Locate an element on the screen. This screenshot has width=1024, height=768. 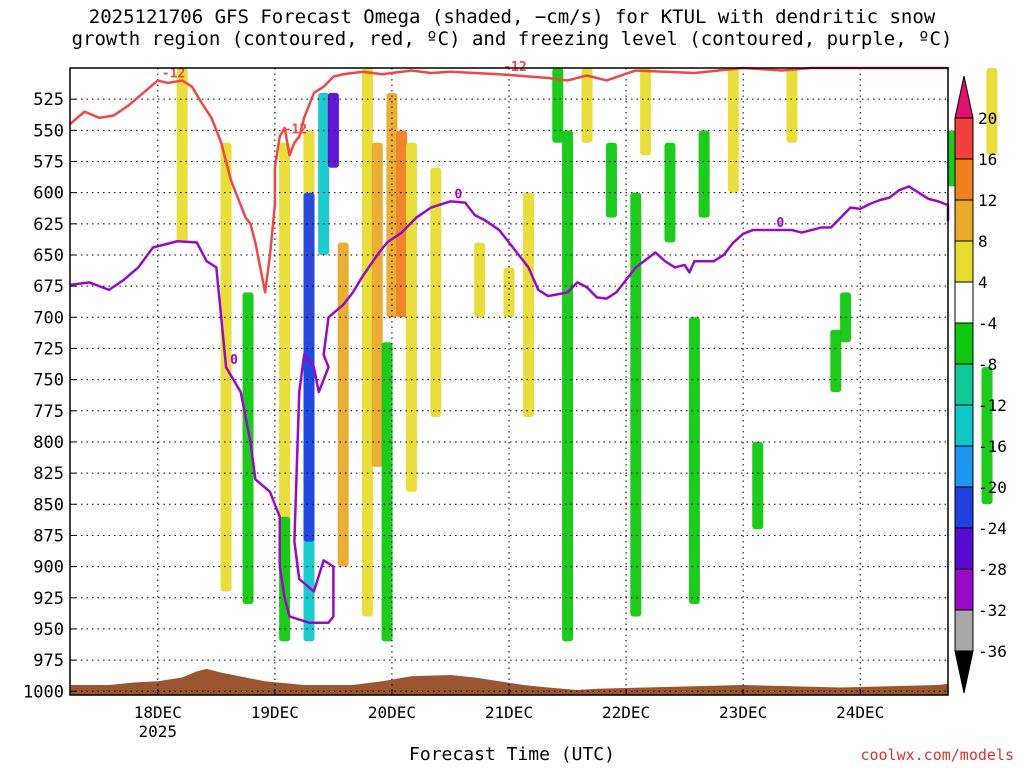
colorbar-label: 20 is located at coordinates (987, 118).